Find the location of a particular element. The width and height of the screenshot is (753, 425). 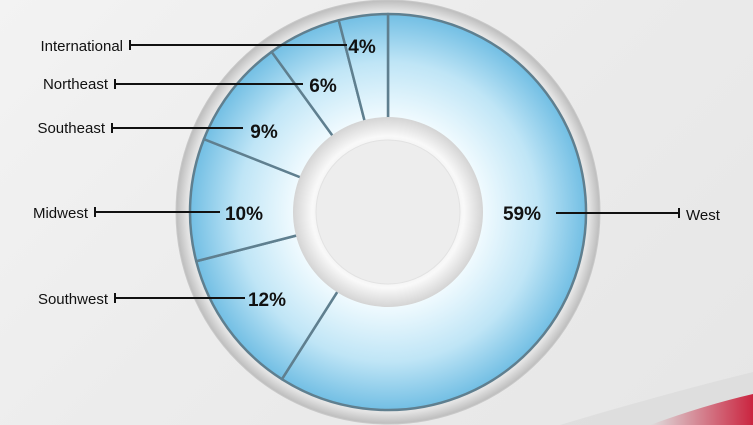

pct-label-west: 59% is located at coordinates (522, 214).